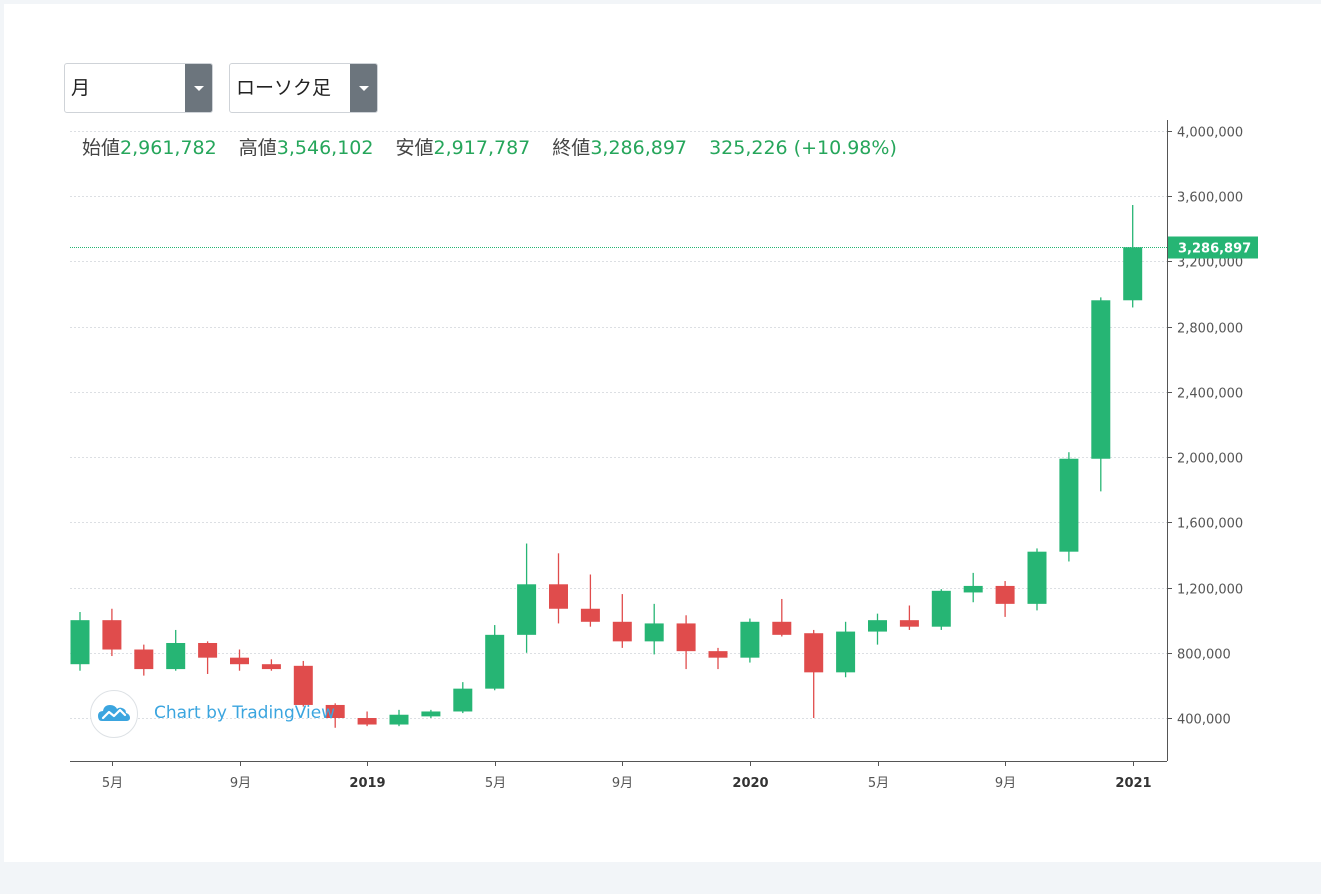 The width and height of the screenshot is (1321, 894). Describe the element at coordinates (245, 713) in the screenshot. I see `watermark-text: Chart by TradingView` at that location.